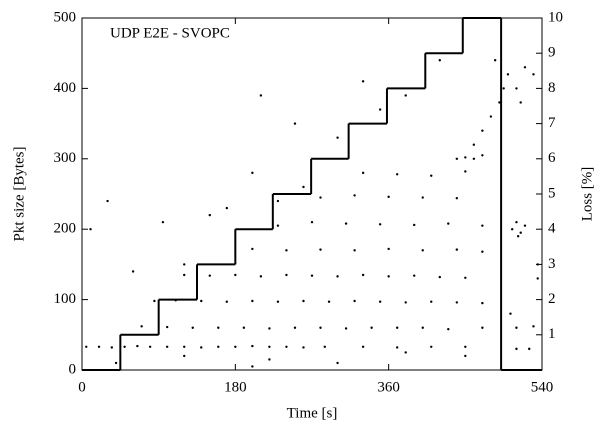 Image resolution: width=605 pixels, height=430 pixels. I want to click on y-tick-label: 0, so click(73, 369).